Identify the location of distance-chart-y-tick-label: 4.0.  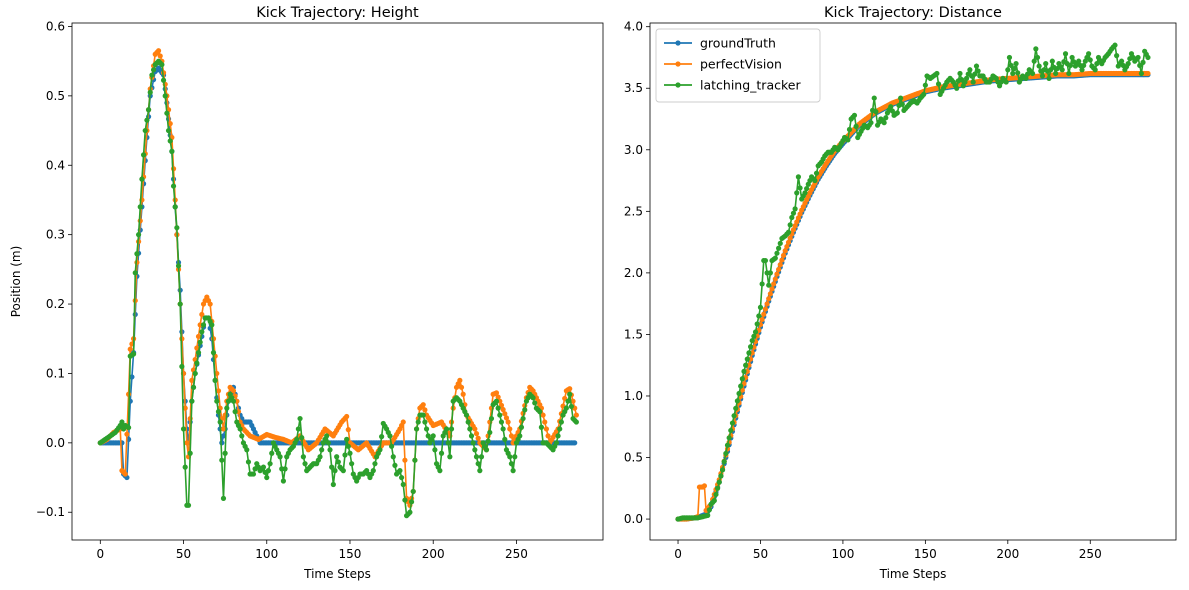
(633, 27).